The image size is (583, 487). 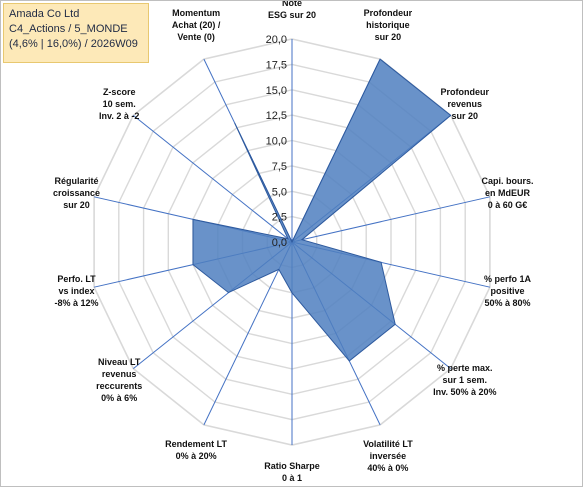 What do you see at coordinates (196, 450) in the screenshot?
I see `category-label: Rendement LT 0% à 20%` at bounding box center [196, 450].